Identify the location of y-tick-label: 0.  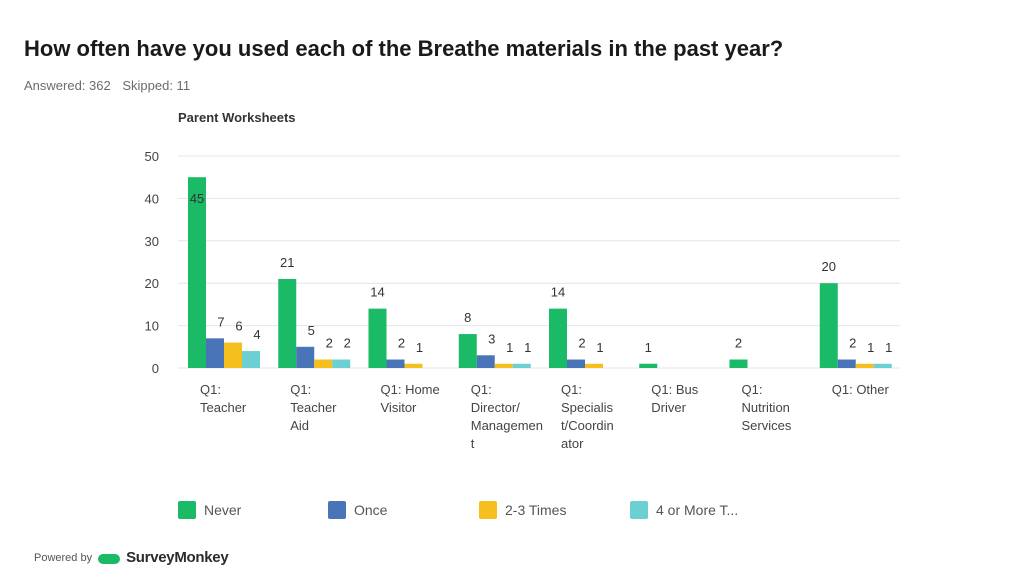
(155, 368).